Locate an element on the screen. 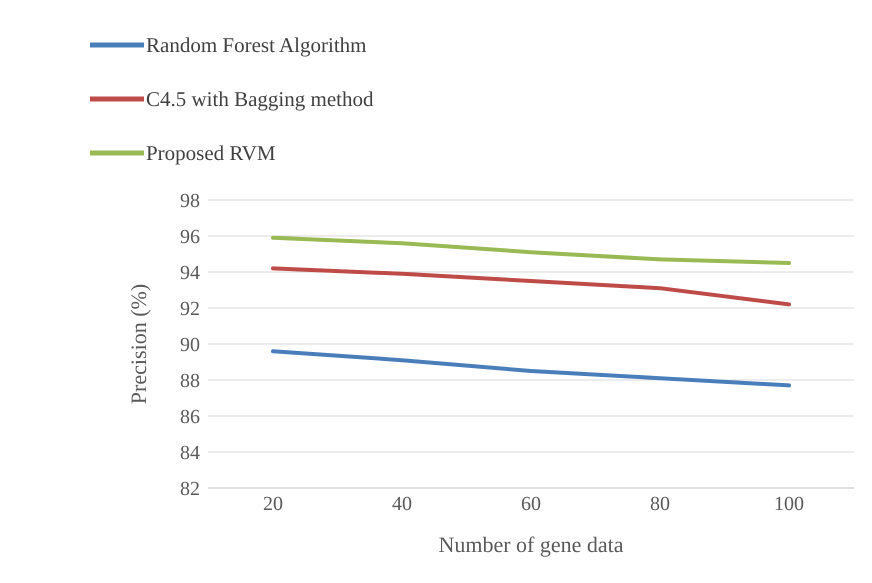 The image size is (872, 583). y-tick-label: 84 is located at coordinates (190, 453).